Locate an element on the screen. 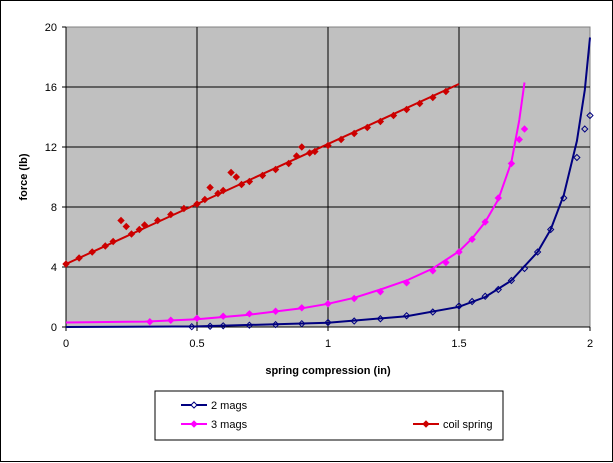 Image resolution: width=613 pixels, height=463 pixels. legend: 2 mags 3 mags coil spring is located at coordinates (329, 415).